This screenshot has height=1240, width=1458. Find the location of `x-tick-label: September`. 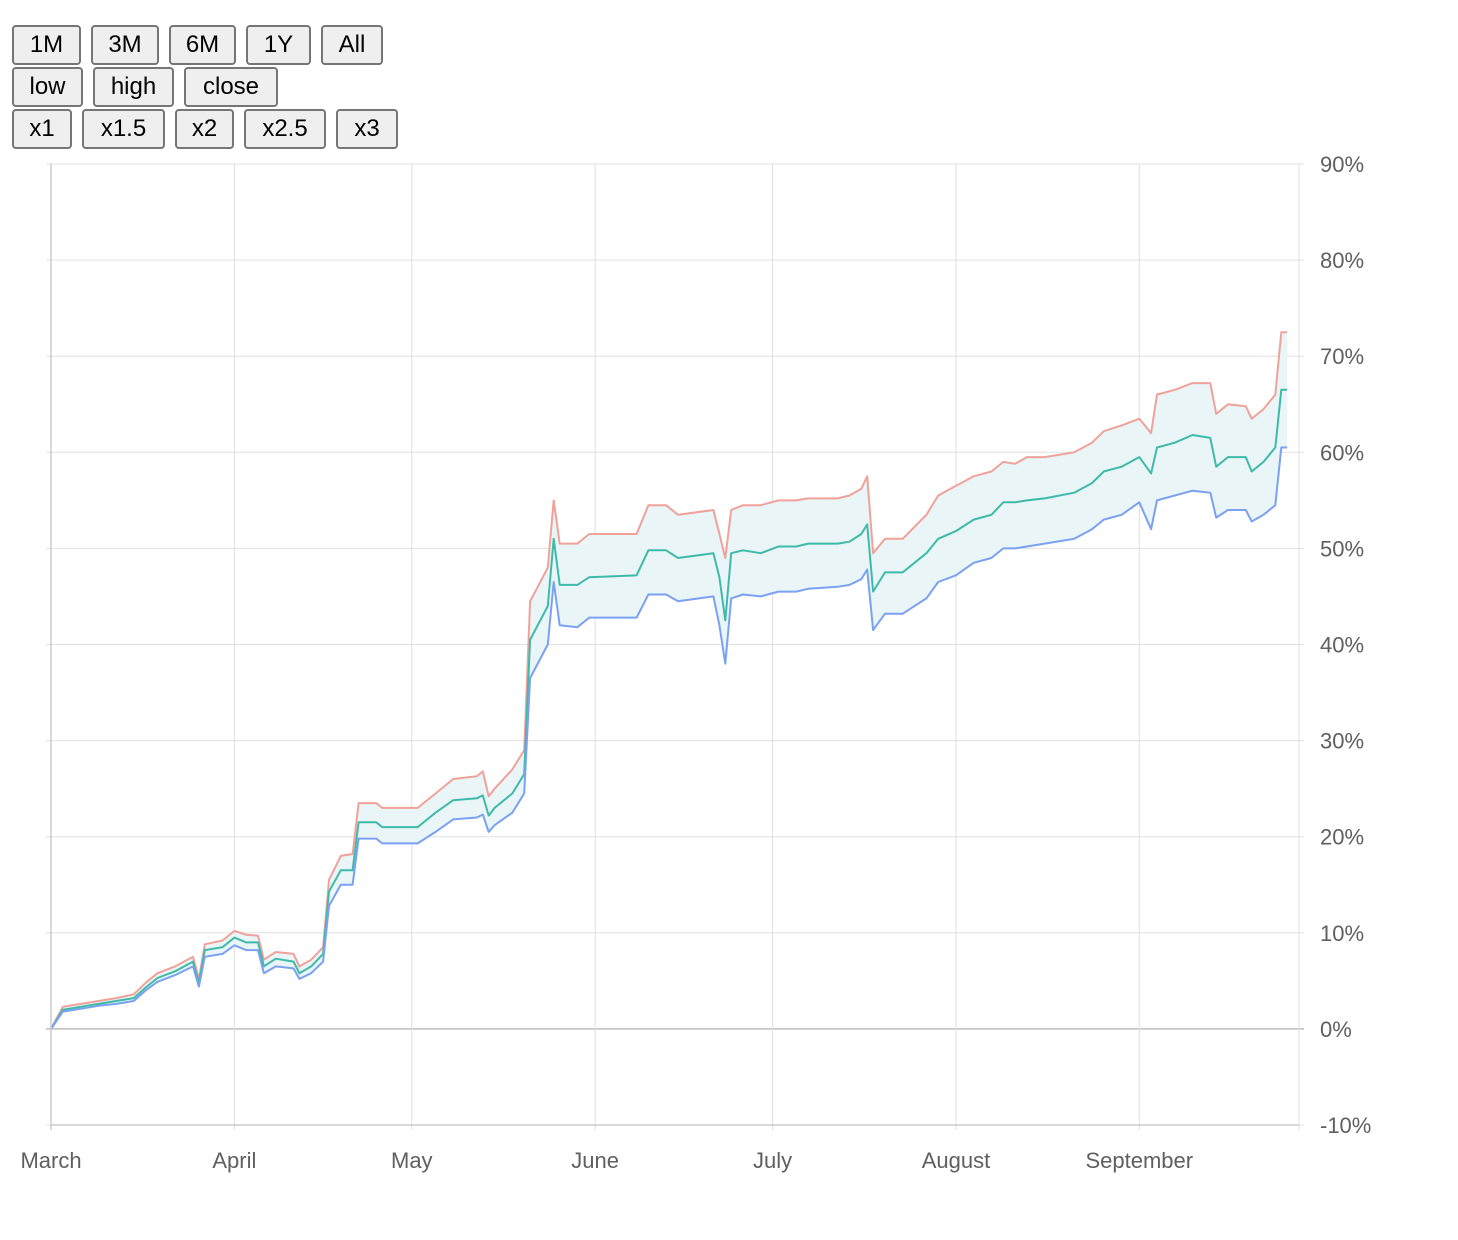

x-tick-label: September is located at coordinates (1139, 1160).